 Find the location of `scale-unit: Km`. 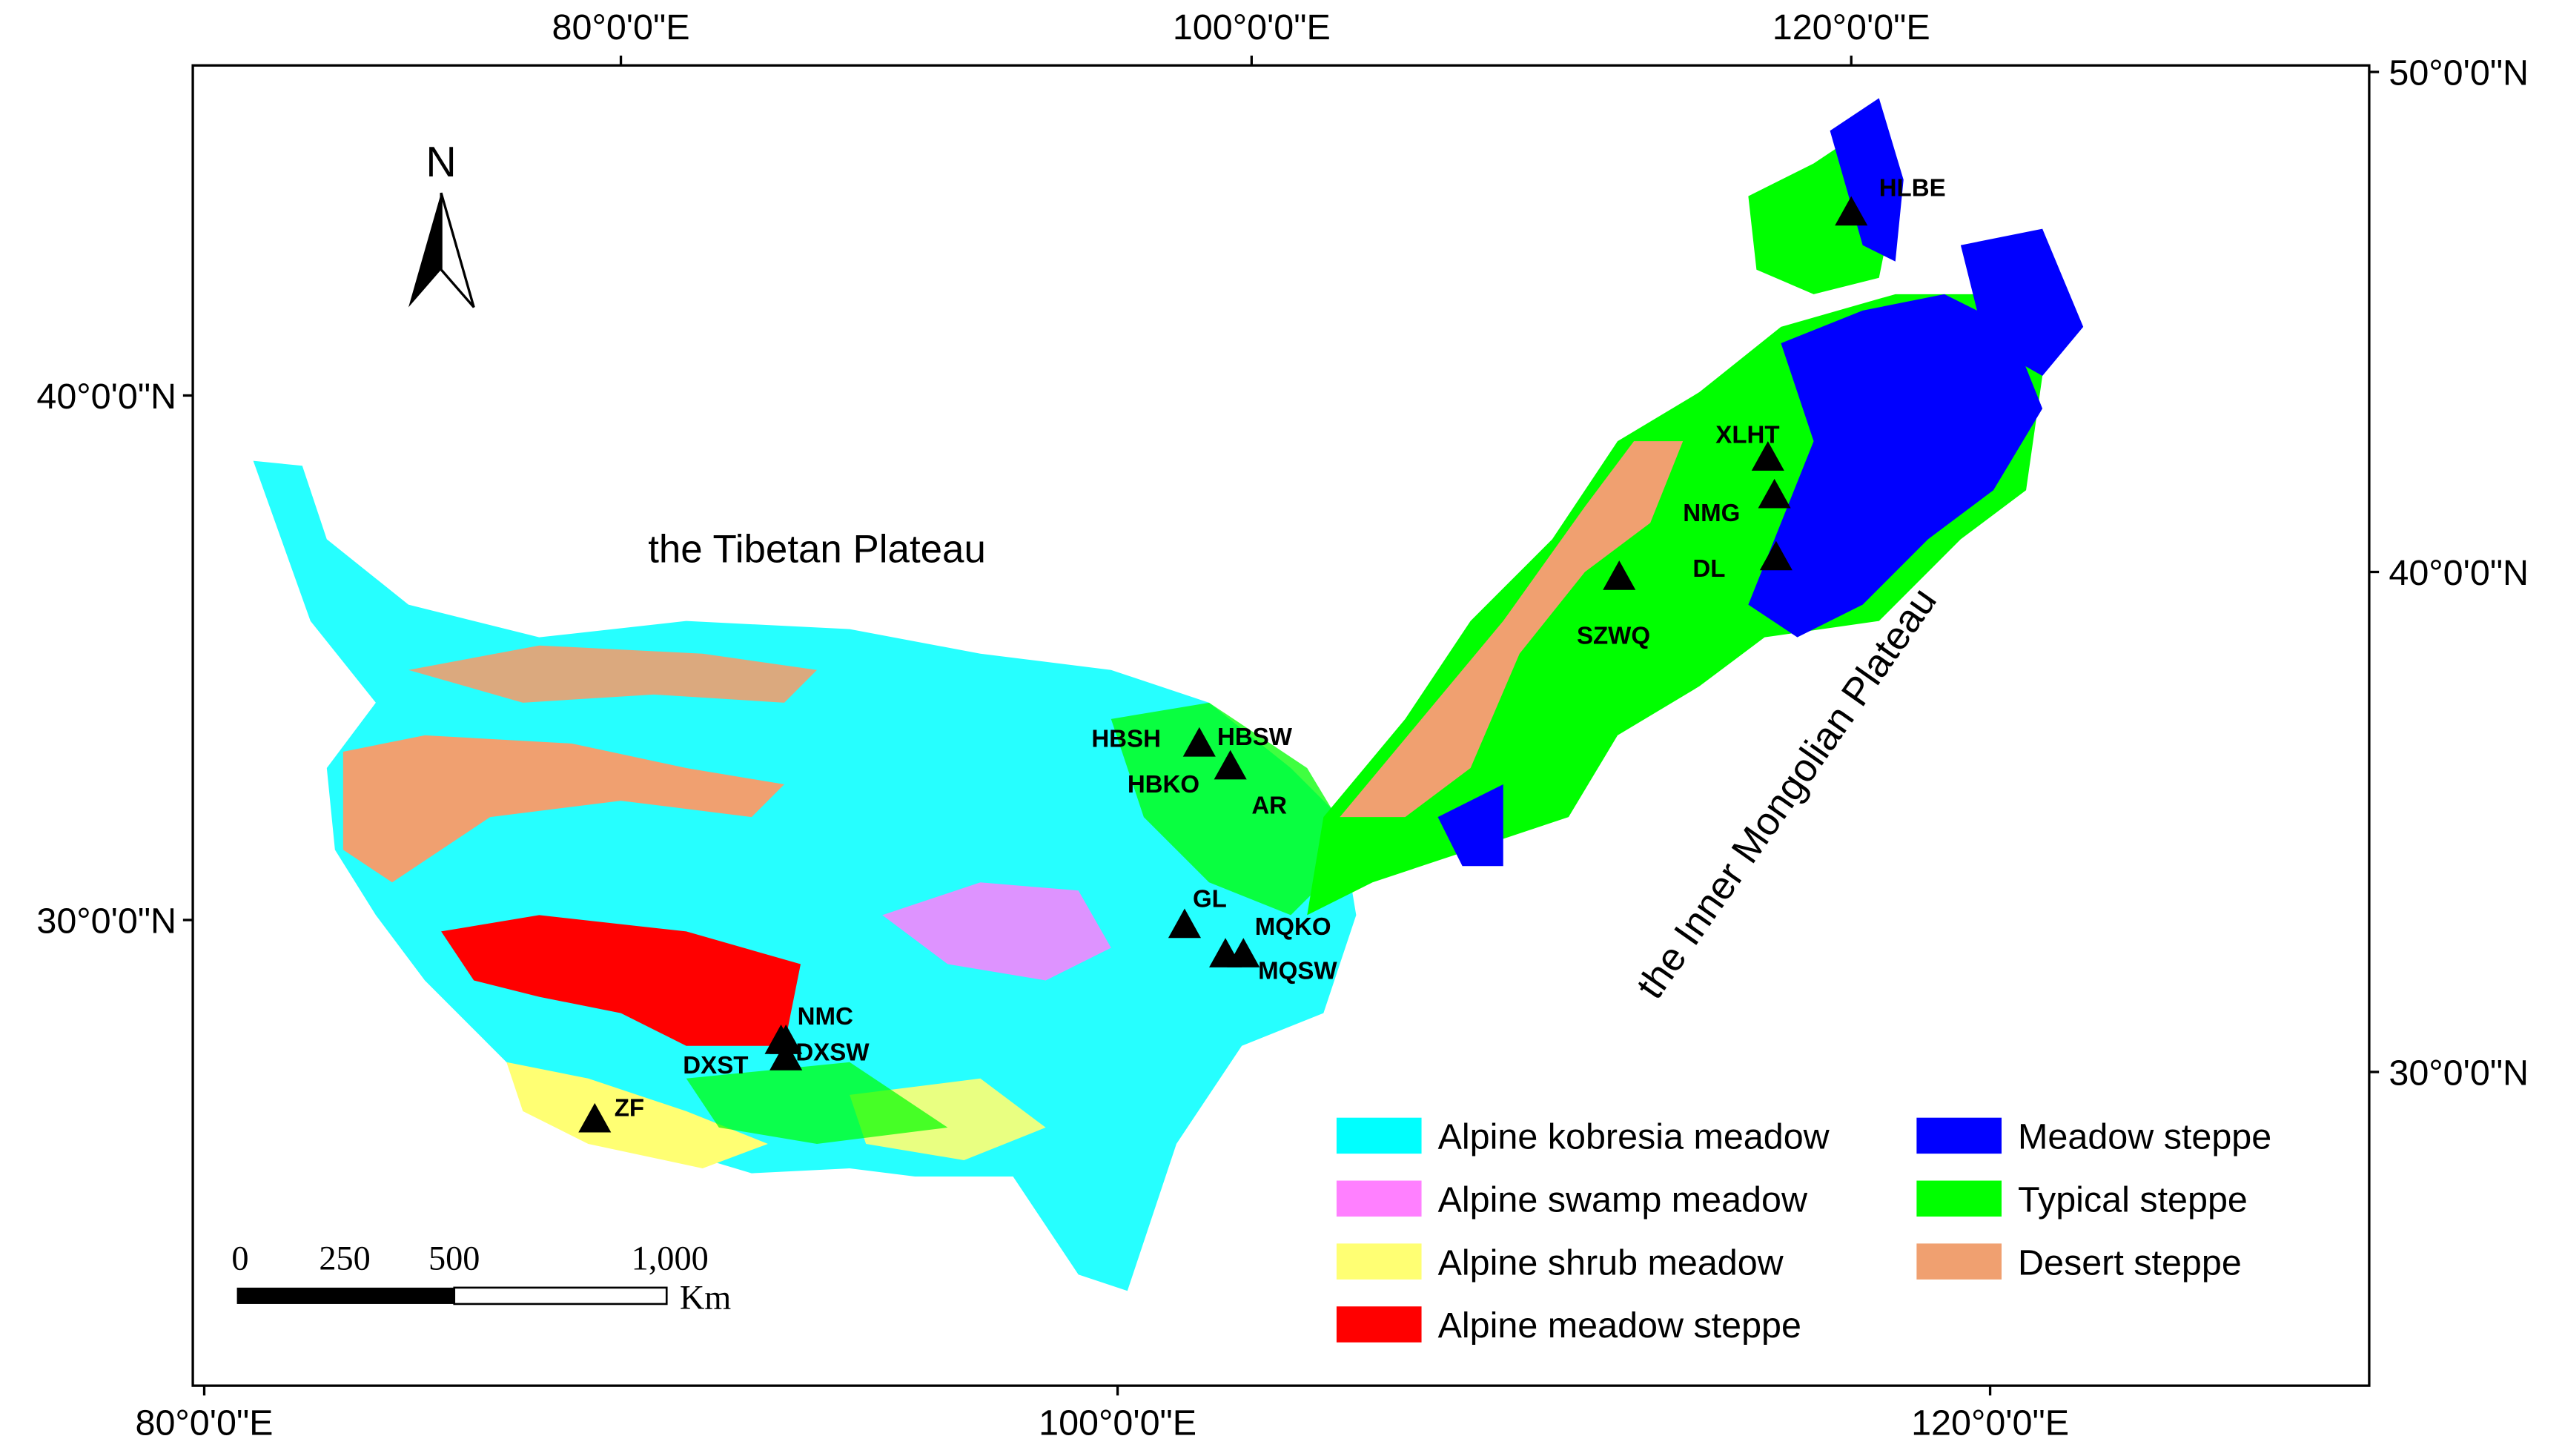

scale-unit: Km is located at coordinates (705, 1299).